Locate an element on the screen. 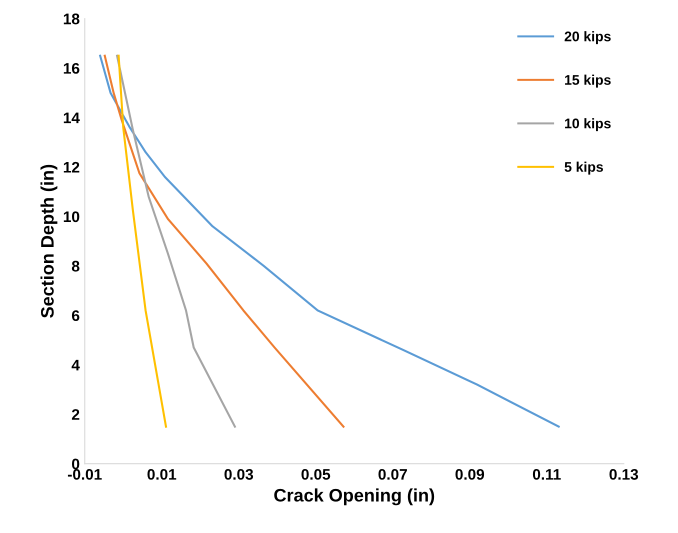 This screenshot has width=678, height=533. y-tick-label: 12 is located at coordinates (72, 167).